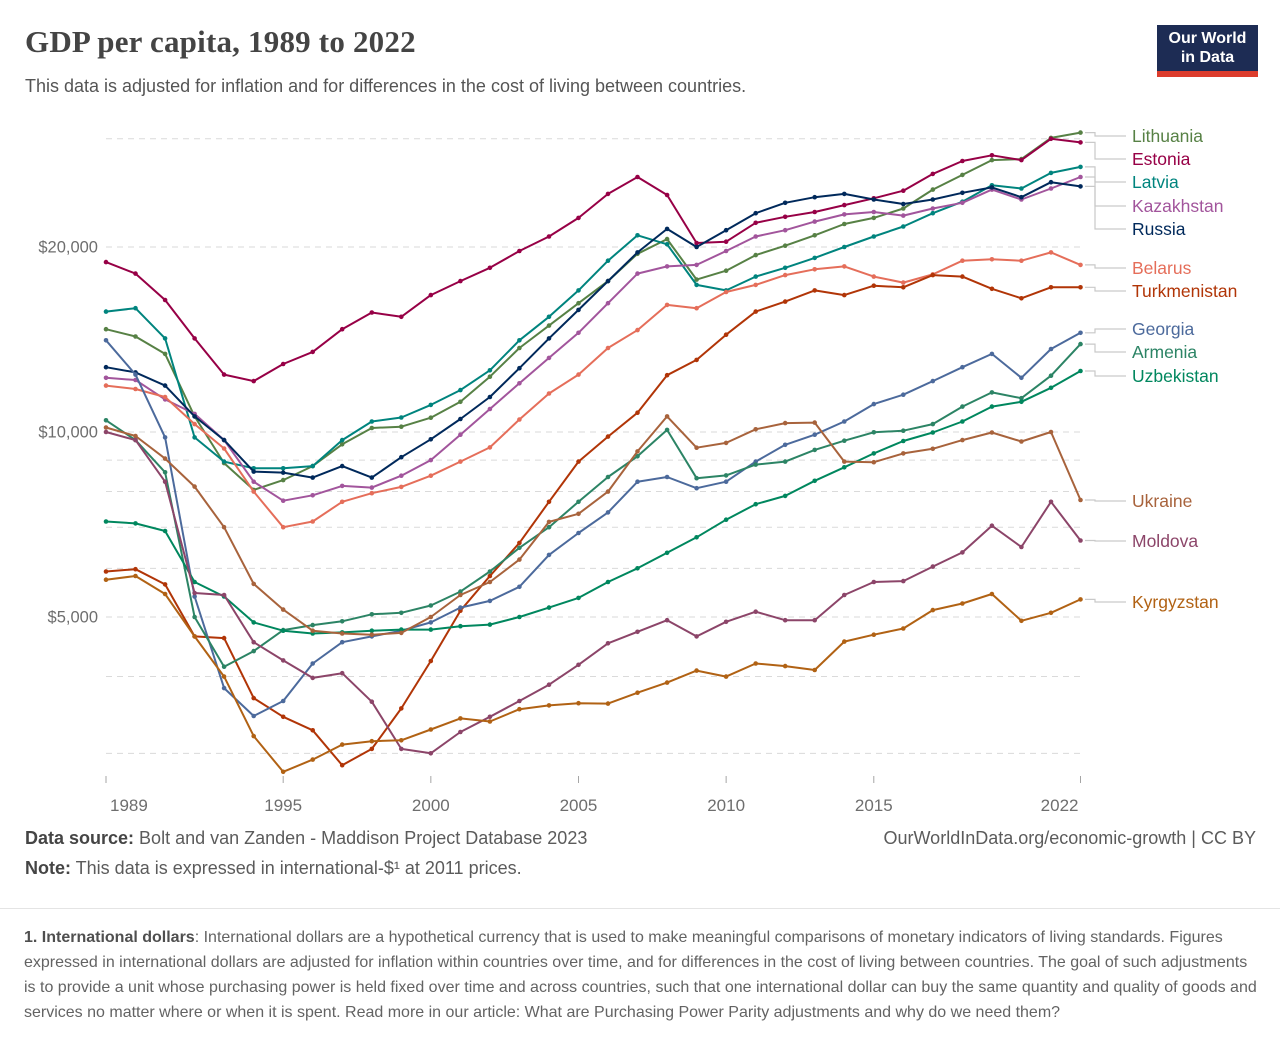 The image size is (1280, 1063). Describe the element at coordinates (667, 477) in the screenshot. I see `point-georgia-2008` at that location.